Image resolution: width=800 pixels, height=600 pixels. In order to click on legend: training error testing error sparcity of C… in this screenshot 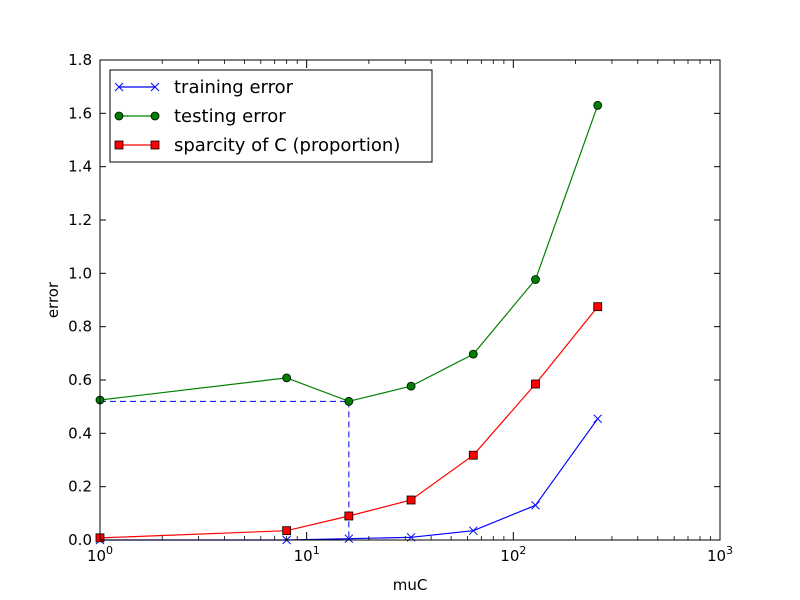, I will do `click(271, 116)`.